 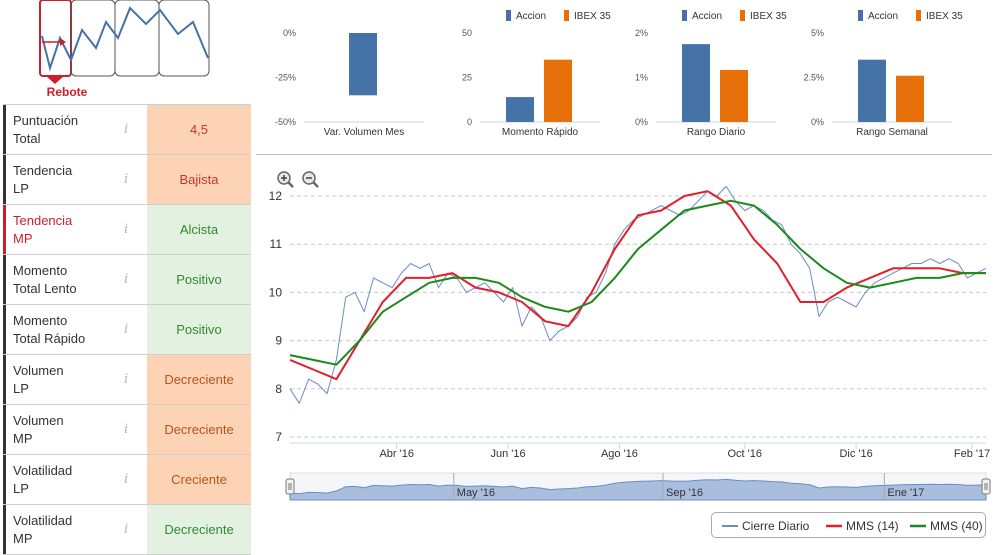 What do you see at coordinates (67, 91) in the screenshot?
I see `signal-label: Rebote` at bounding box center [67, 91].